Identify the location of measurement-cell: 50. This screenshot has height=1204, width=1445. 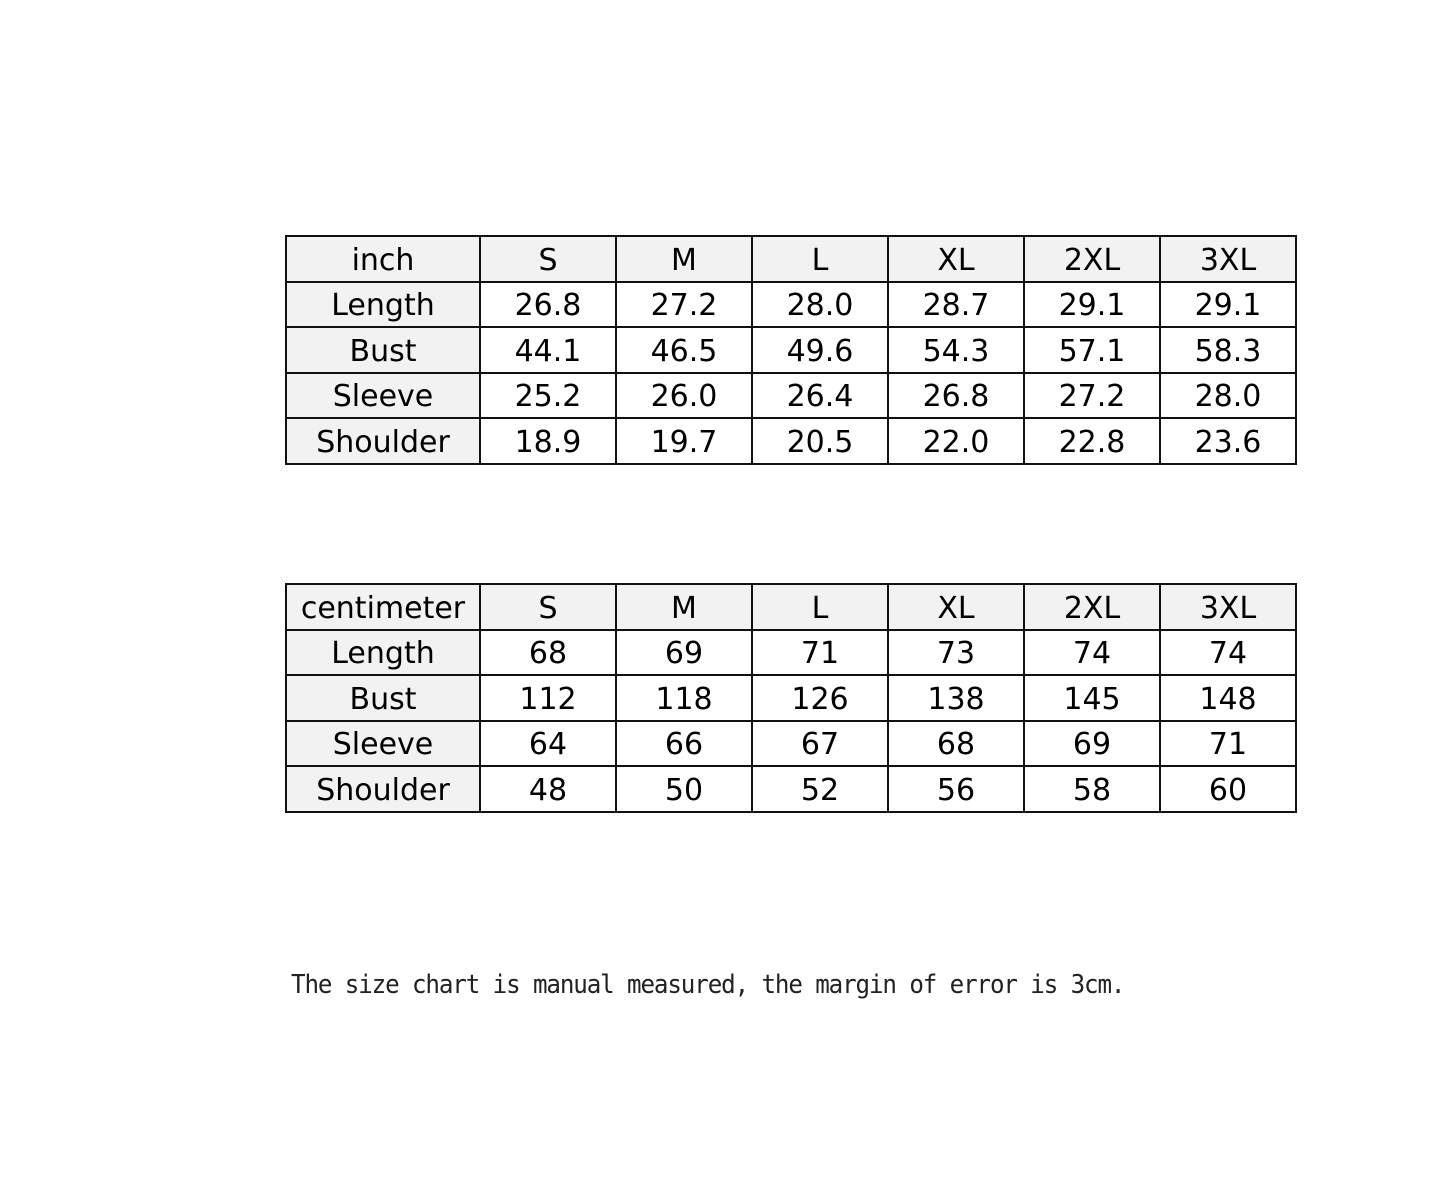
(684, 789).